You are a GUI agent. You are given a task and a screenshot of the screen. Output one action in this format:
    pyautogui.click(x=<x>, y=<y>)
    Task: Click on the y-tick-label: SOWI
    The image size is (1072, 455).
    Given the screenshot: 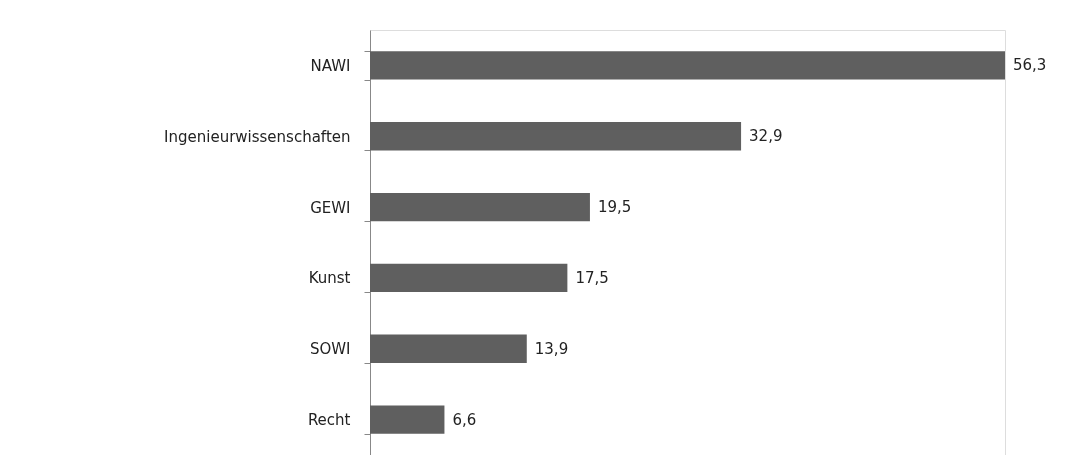 What is the action you would take?
    pyautogui.click(x=330, y=349)
    